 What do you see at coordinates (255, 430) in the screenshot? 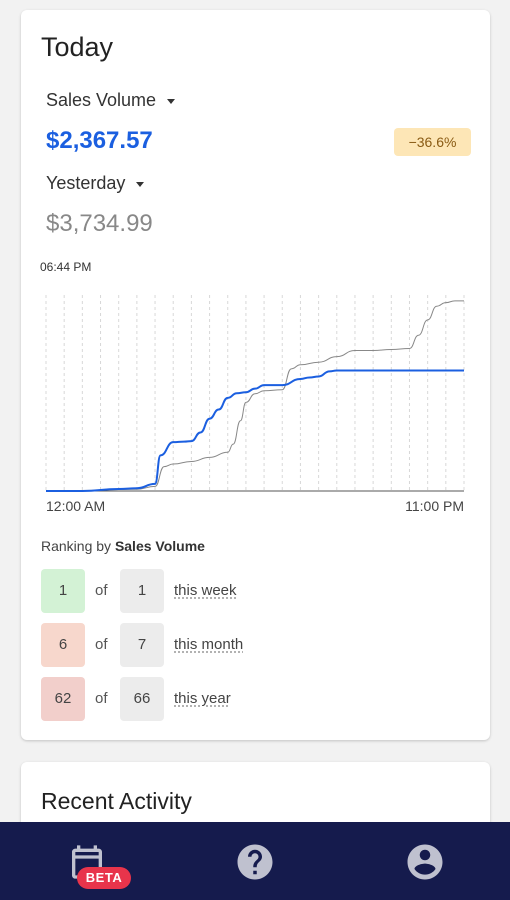
I see `series-line-today` at bounding box center [255, 430].